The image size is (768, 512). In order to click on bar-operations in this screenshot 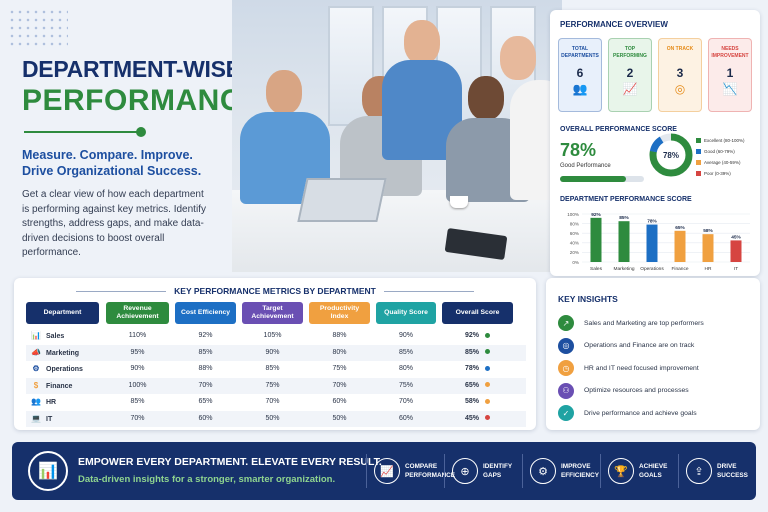, I will do `click(652, 243)`.